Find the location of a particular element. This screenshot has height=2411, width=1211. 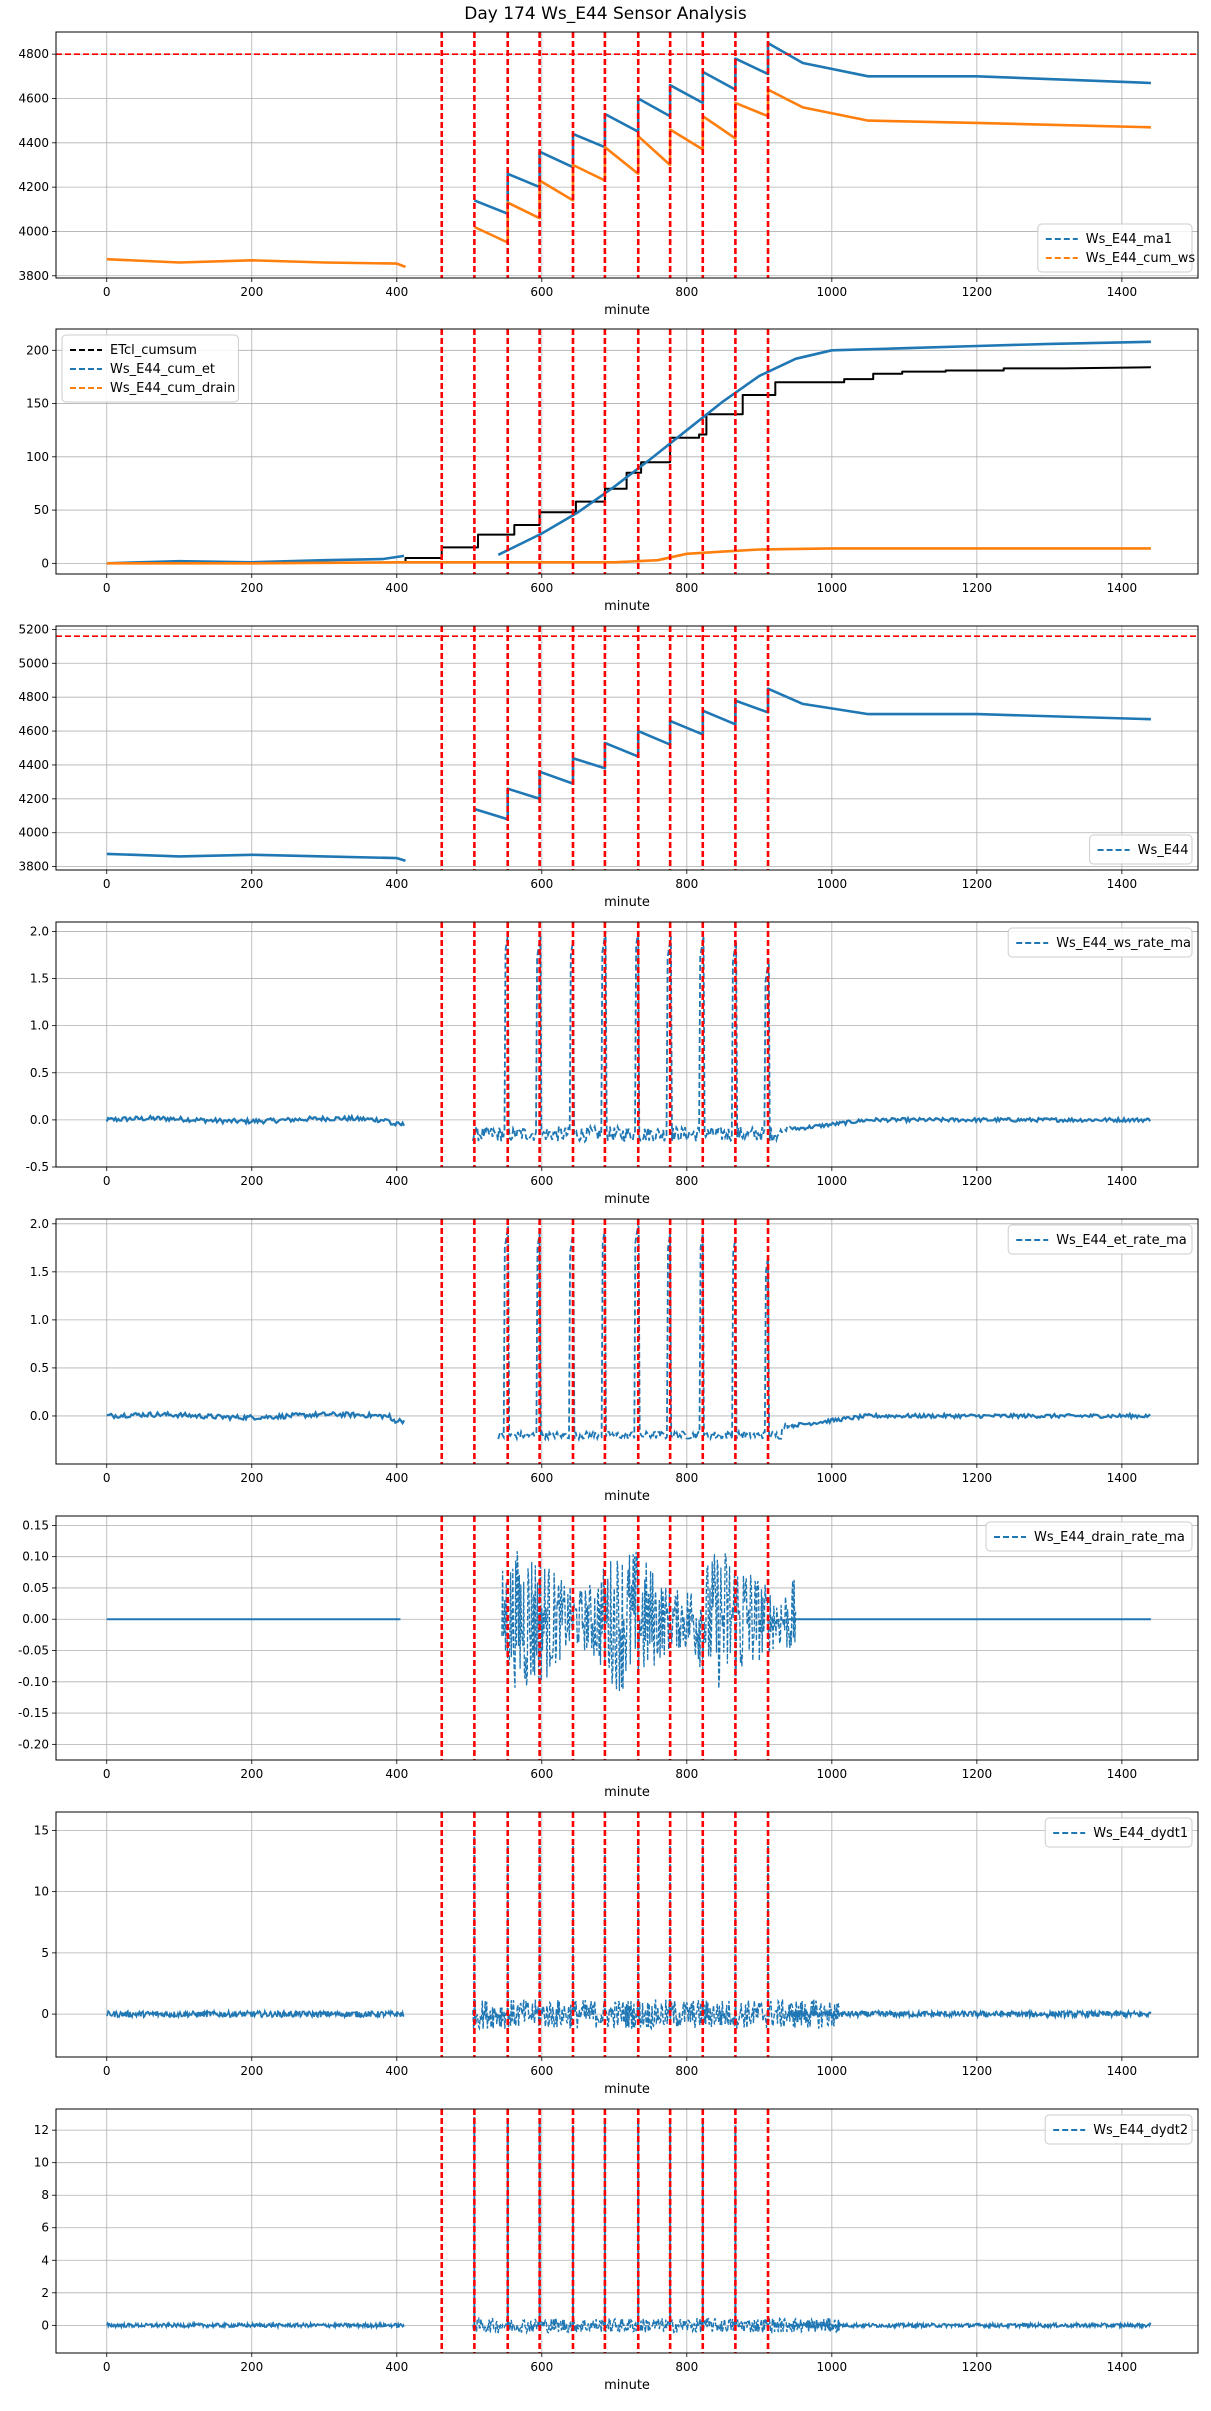

legend-label: Ws_E44 is located at coordinates (1163, 850).